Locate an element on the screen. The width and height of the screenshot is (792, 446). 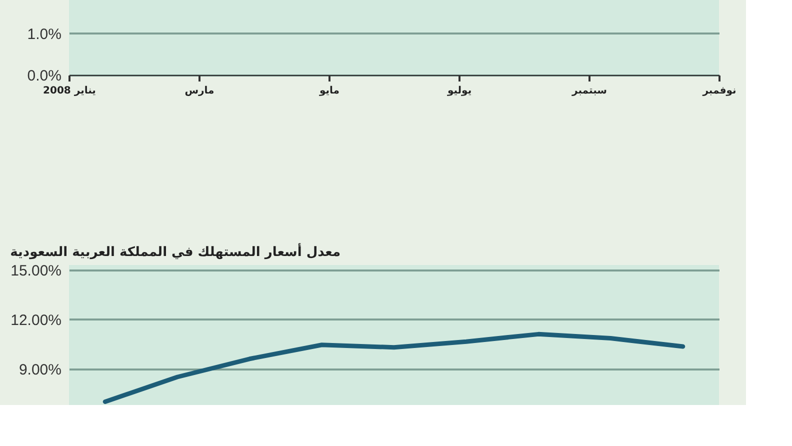
chart-title: معدل أسعار المستهلك في المملكة العربية السعودية is located at coordinates (175, 251).